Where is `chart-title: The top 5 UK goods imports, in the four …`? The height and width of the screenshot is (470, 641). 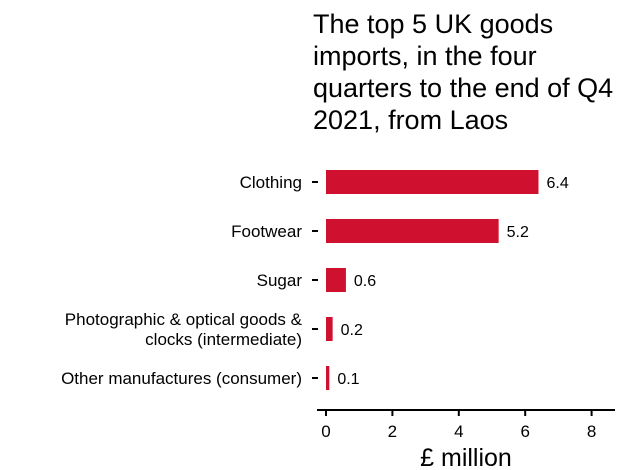
chart-title: The top 5 UK goods imports, in the four … is located at coordinates (463, 72).